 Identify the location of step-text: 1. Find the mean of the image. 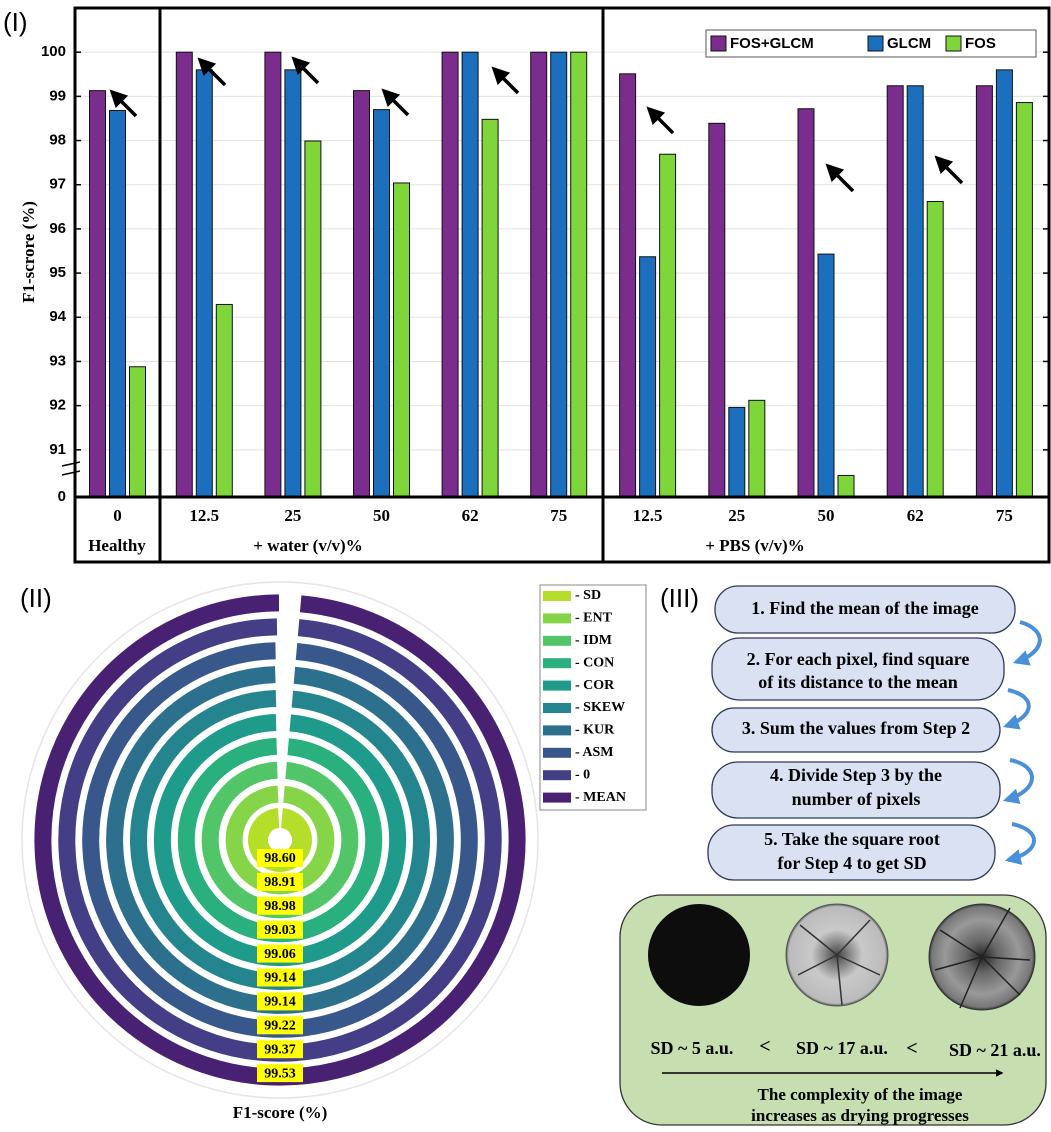
(864, 608).